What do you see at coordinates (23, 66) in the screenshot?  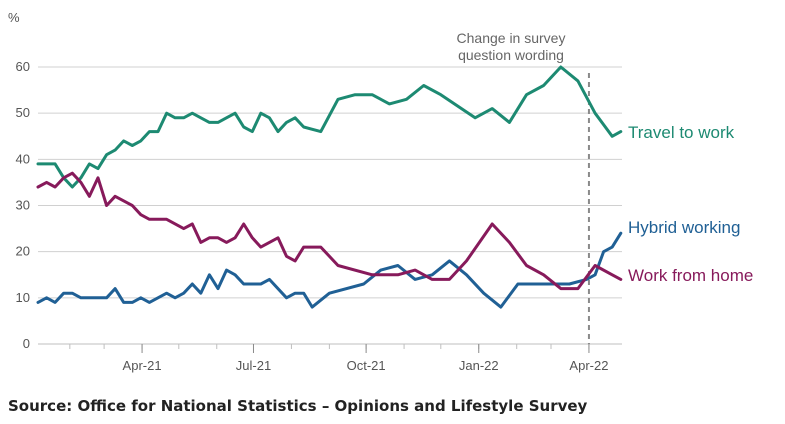 I see `y-tick-label: 60` at bounding box center [23, 66].